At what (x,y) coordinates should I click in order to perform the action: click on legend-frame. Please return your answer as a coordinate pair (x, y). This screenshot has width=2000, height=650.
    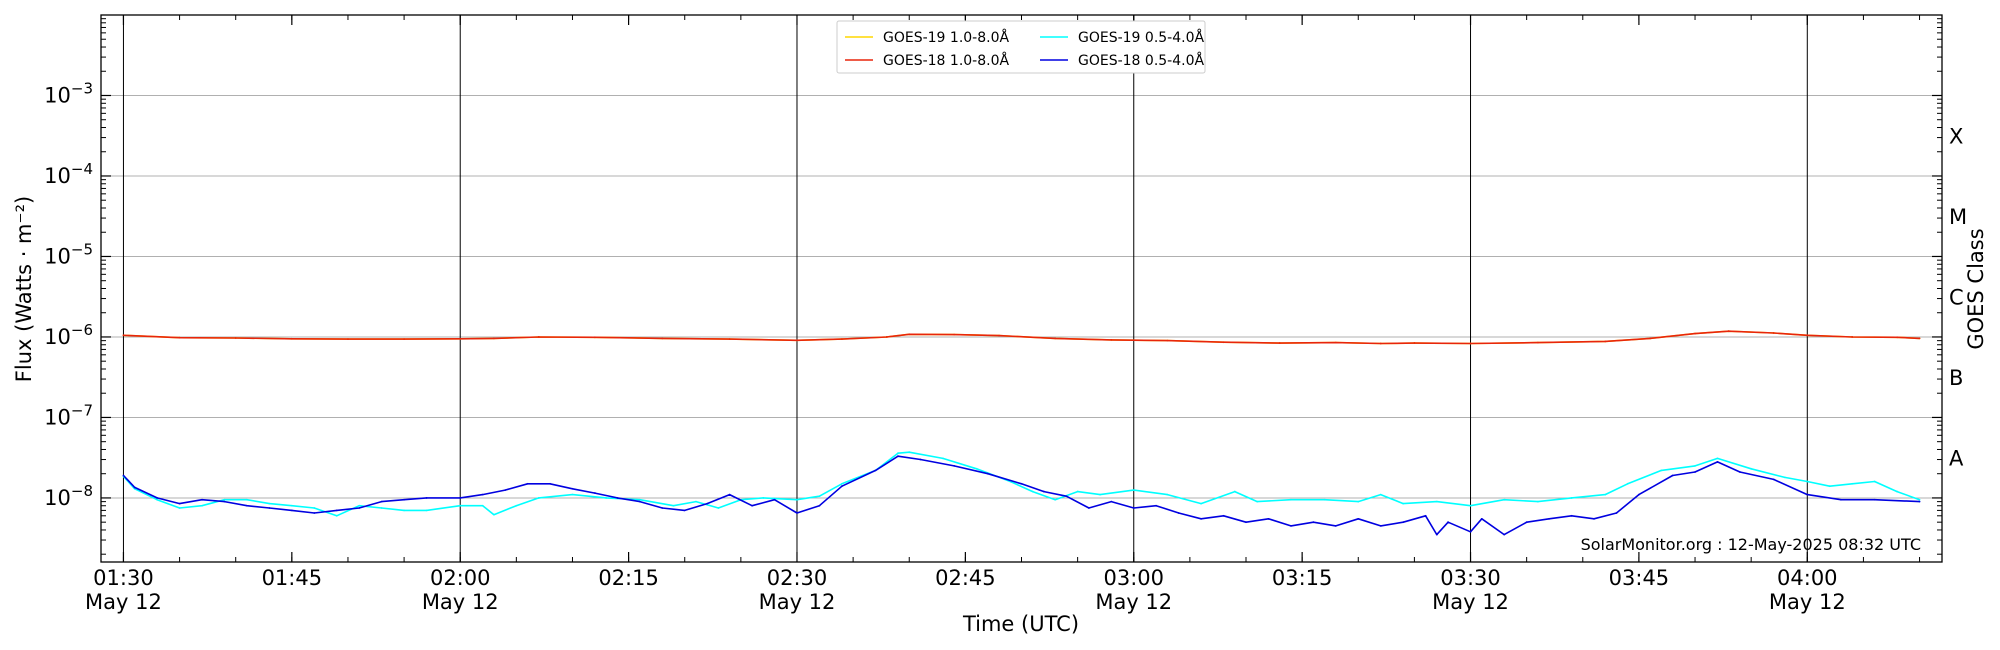
    Looking at the image, I should click on (1021, 47).